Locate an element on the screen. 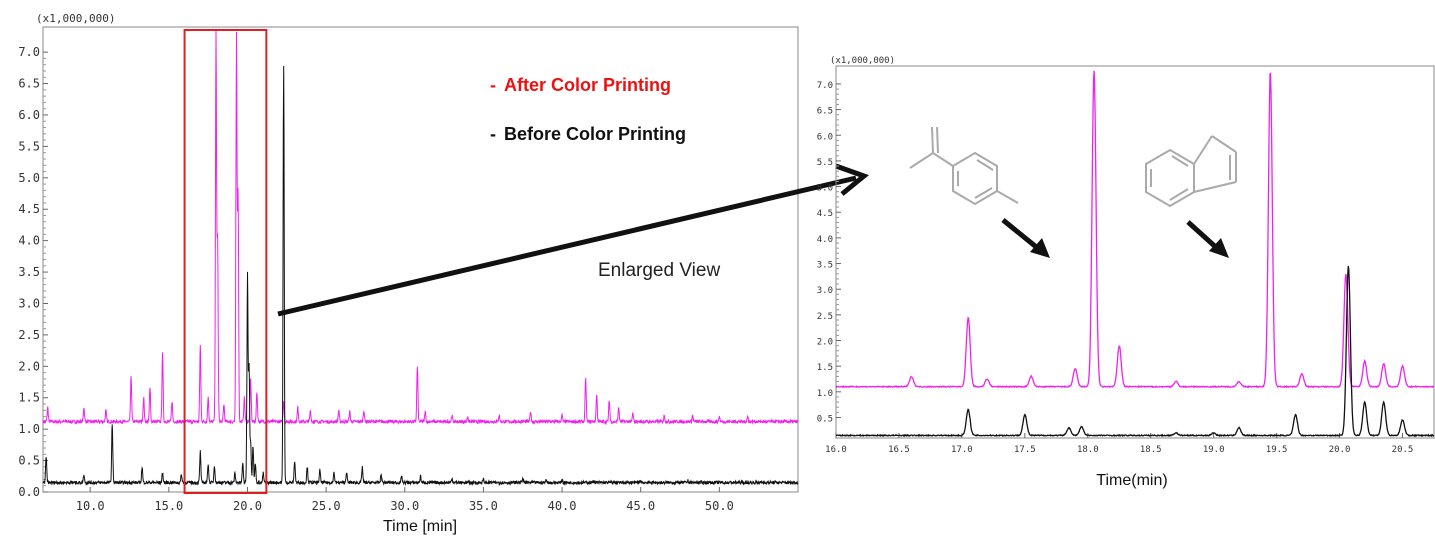  indene-structure-icon is located at coordinates (1191, 171).